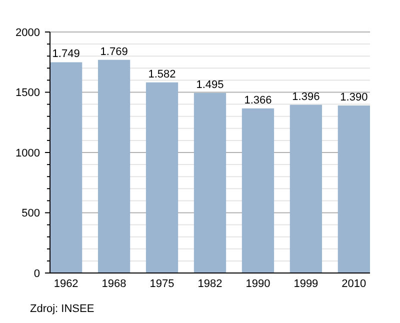  I want to click on y-tick-label: 2000, so click(28, 32).